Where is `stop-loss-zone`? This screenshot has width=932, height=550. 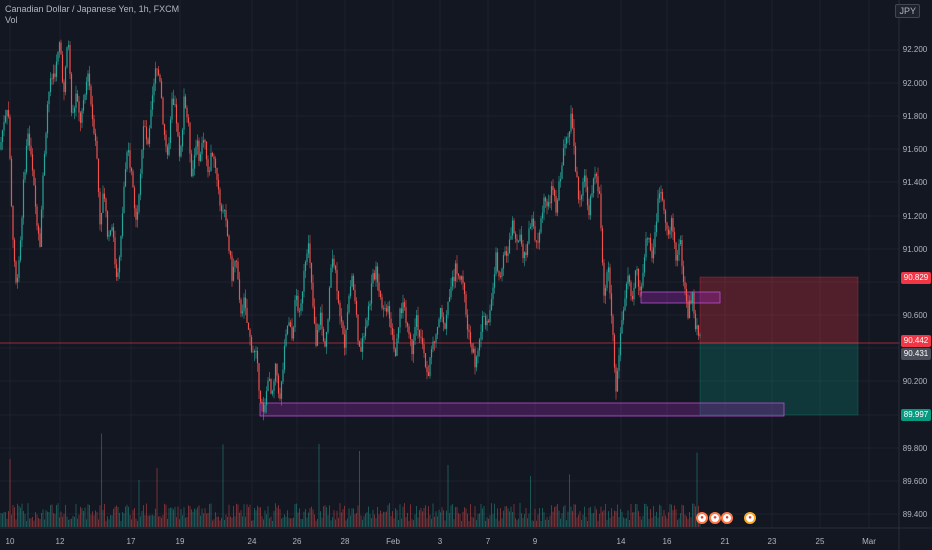 stop-loss-zone is located at coordinates (779, 310).